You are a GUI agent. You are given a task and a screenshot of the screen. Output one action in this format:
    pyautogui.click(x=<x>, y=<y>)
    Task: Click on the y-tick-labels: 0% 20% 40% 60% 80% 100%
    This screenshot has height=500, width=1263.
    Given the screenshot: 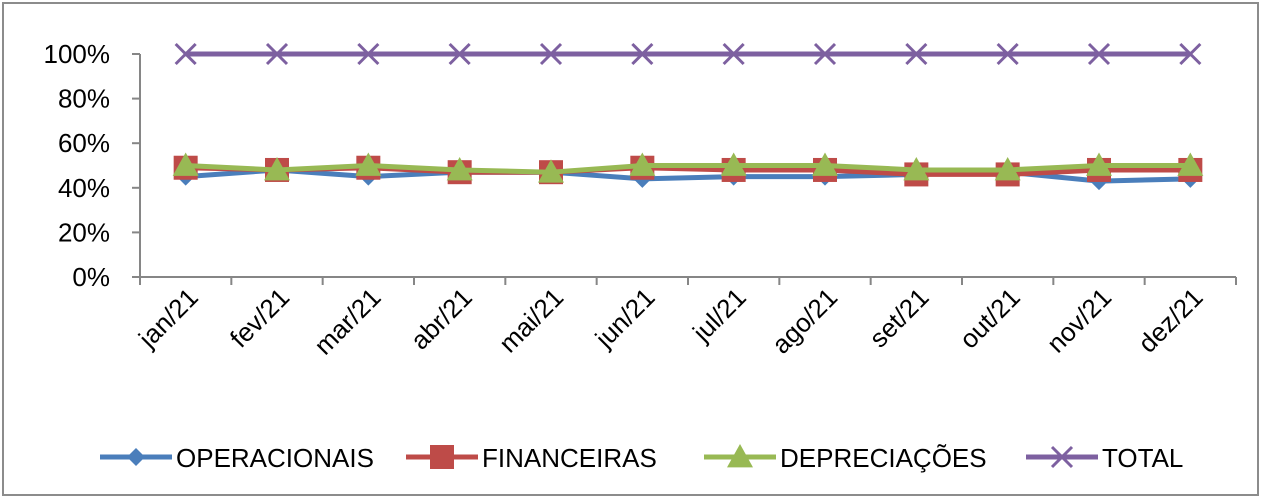 What is the action you would take?
    pyautogui.click(x=77, y=165)
    